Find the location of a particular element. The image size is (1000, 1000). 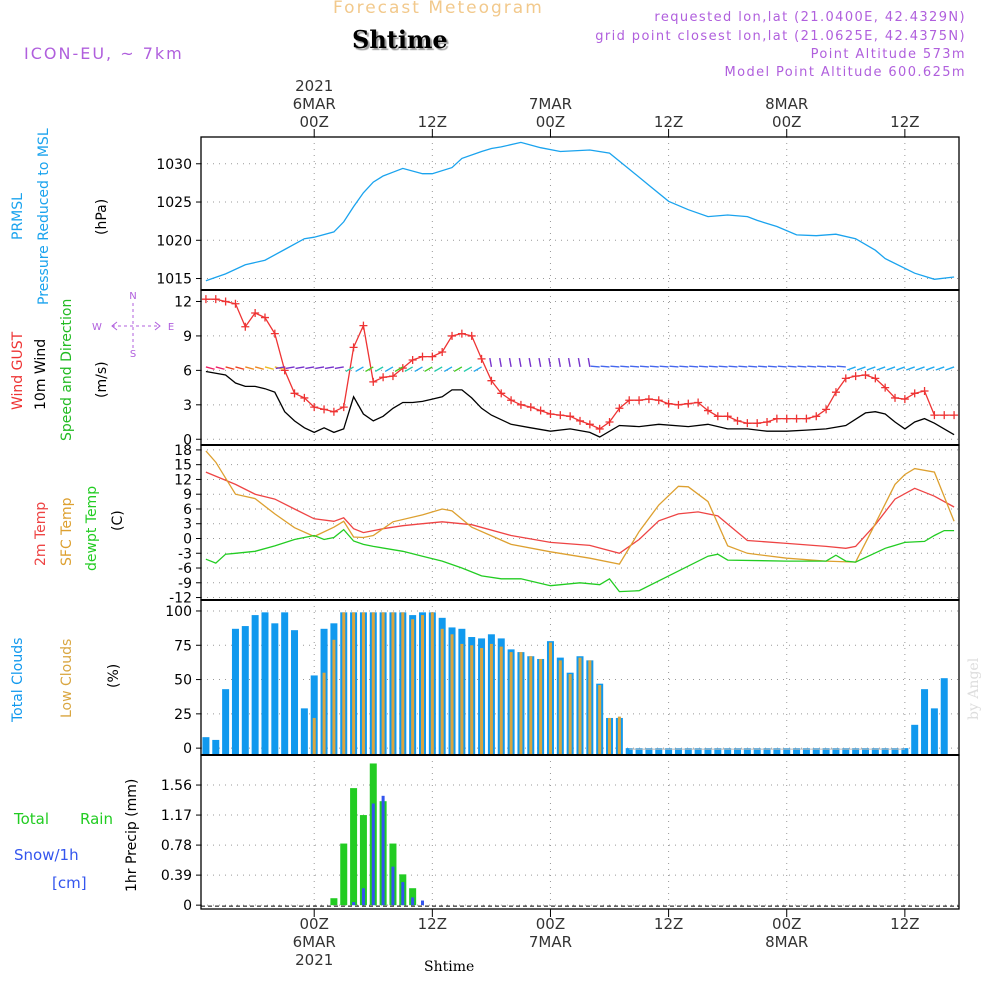

temp-2m-label: 2m Temp is located at coordinates (41, 534).